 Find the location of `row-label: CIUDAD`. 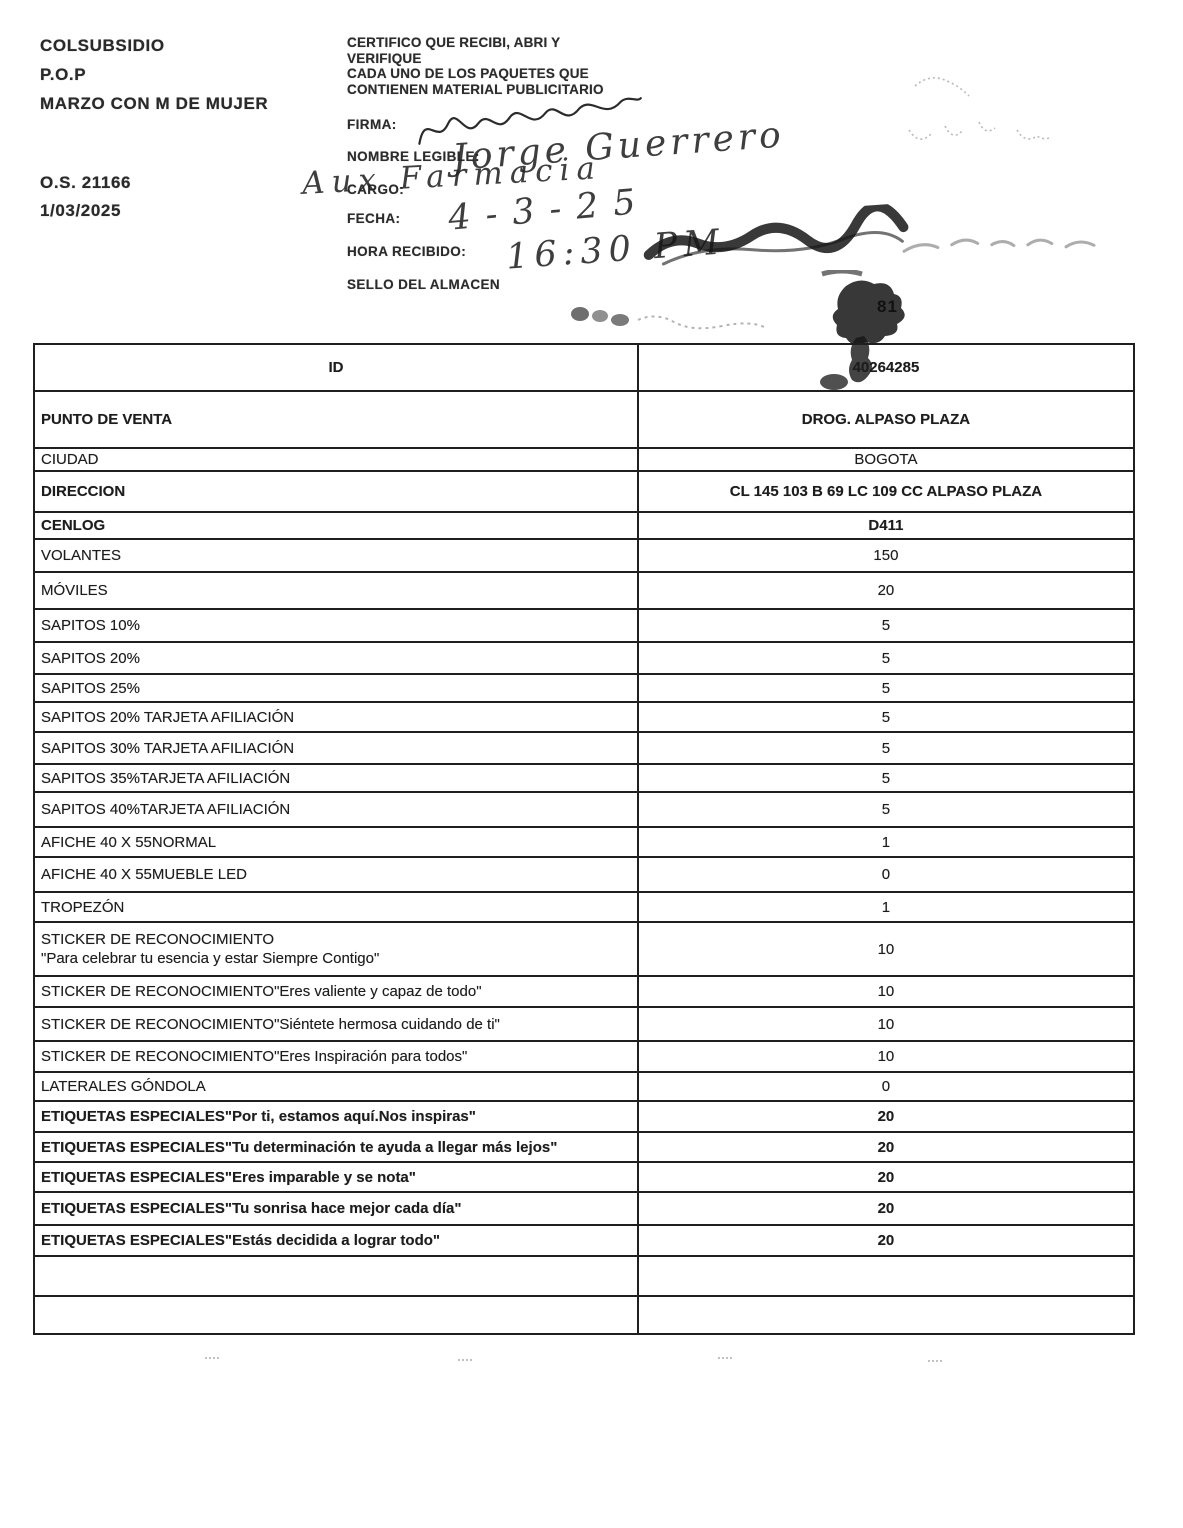

row-label: CIUDAD is located at coordinates (336, 459).